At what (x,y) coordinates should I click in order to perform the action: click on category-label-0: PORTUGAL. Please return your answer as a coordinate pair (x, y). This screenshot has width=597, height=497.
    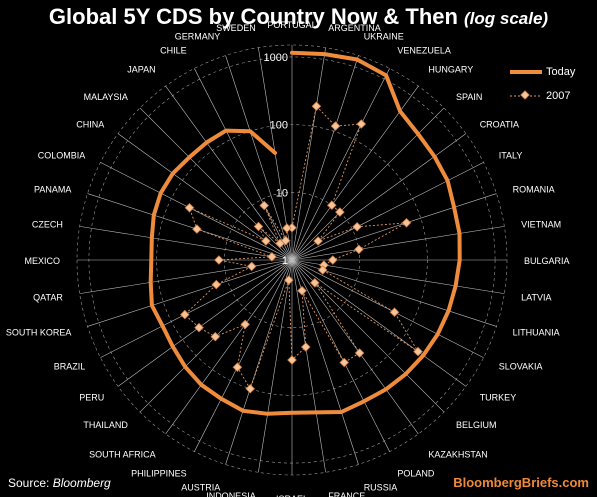
    Looking at the image, I should click on (291, 25).